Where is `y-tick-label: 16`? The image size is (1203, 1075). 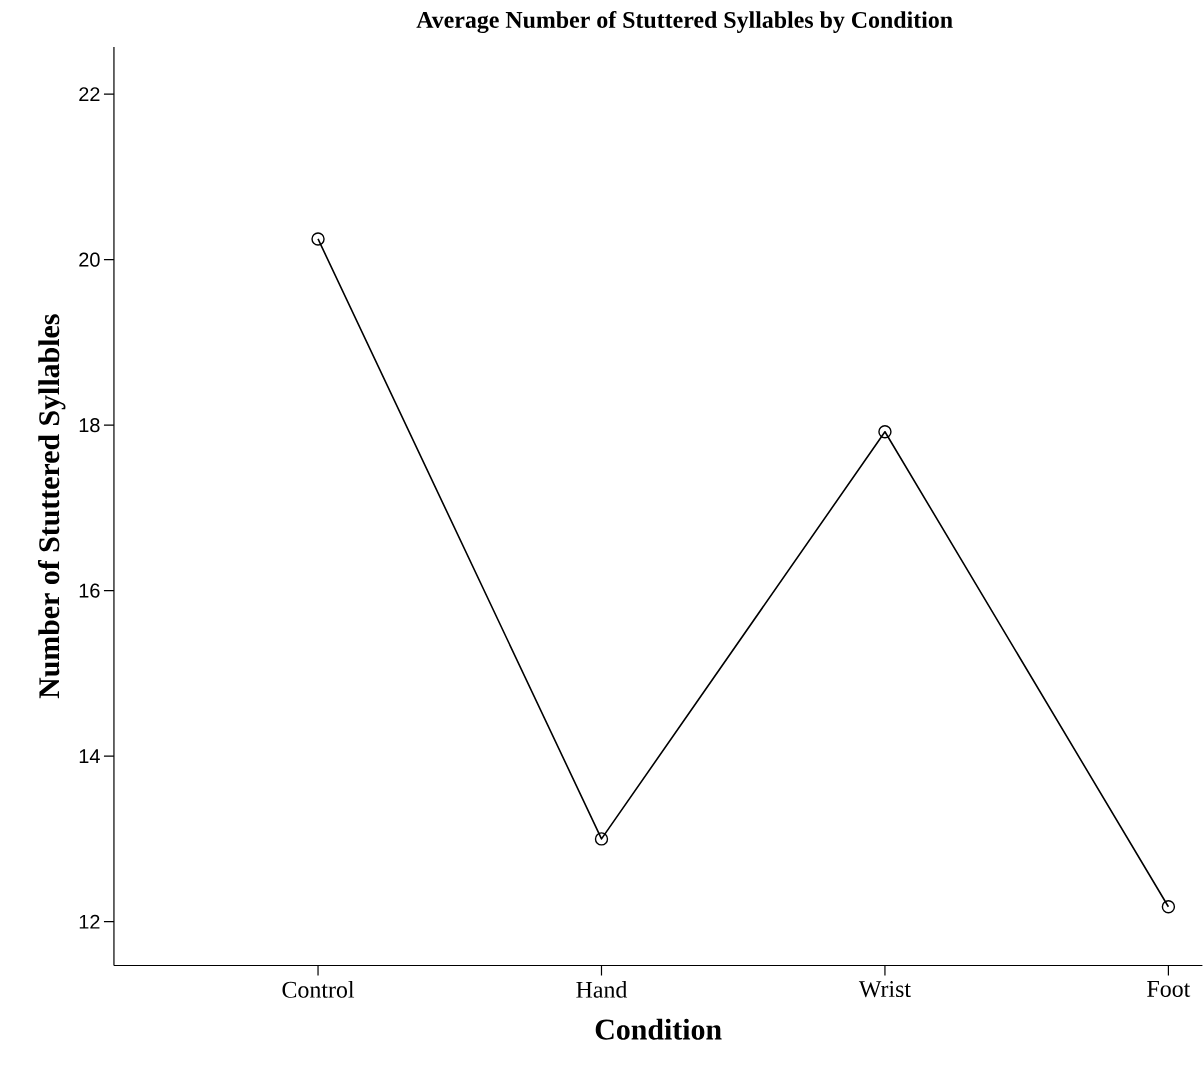 y-tick-label: 16 is located at coordinates (89, 590).